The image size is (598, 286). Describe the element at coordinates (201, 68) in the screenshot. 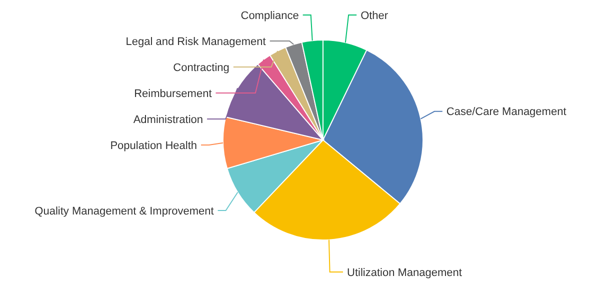

I see `slice-label: Contracting` at that location.